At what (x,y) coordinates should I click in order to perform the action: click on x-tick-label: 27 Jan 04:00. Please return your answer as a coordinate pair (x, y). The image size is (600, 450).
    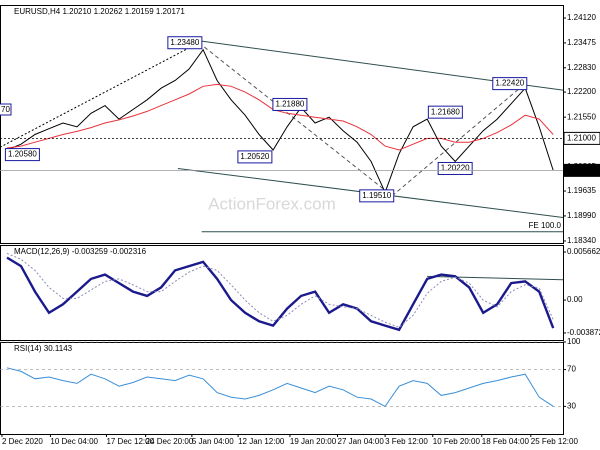
    Looking at the image, I should click on (361, 441).